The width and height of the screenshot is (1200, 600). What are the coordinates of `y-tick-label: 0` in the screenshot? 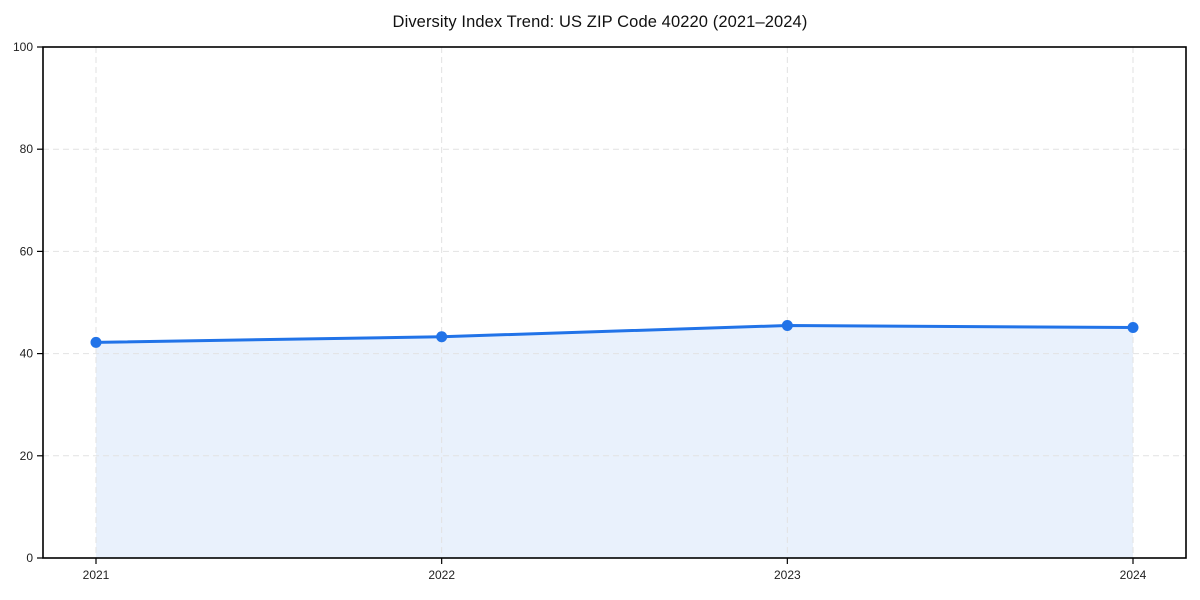 It's located at (29, 558).